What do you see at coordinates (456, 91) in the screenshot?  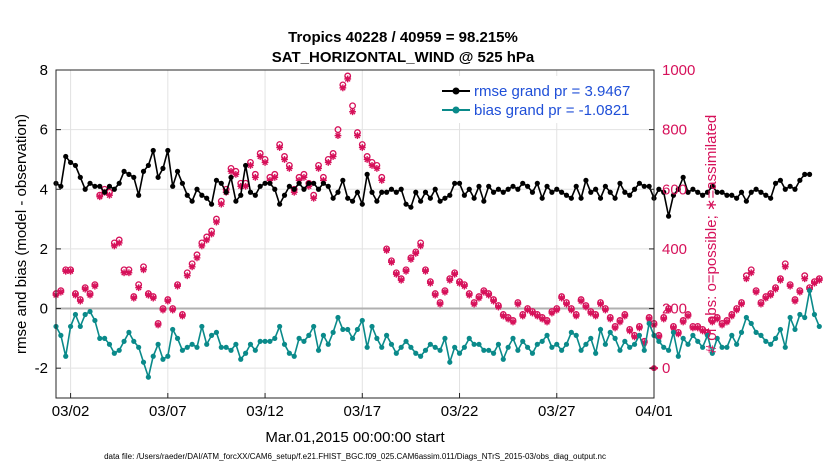 I see `legend-rmse-marker` at bounding box center [456, 91].